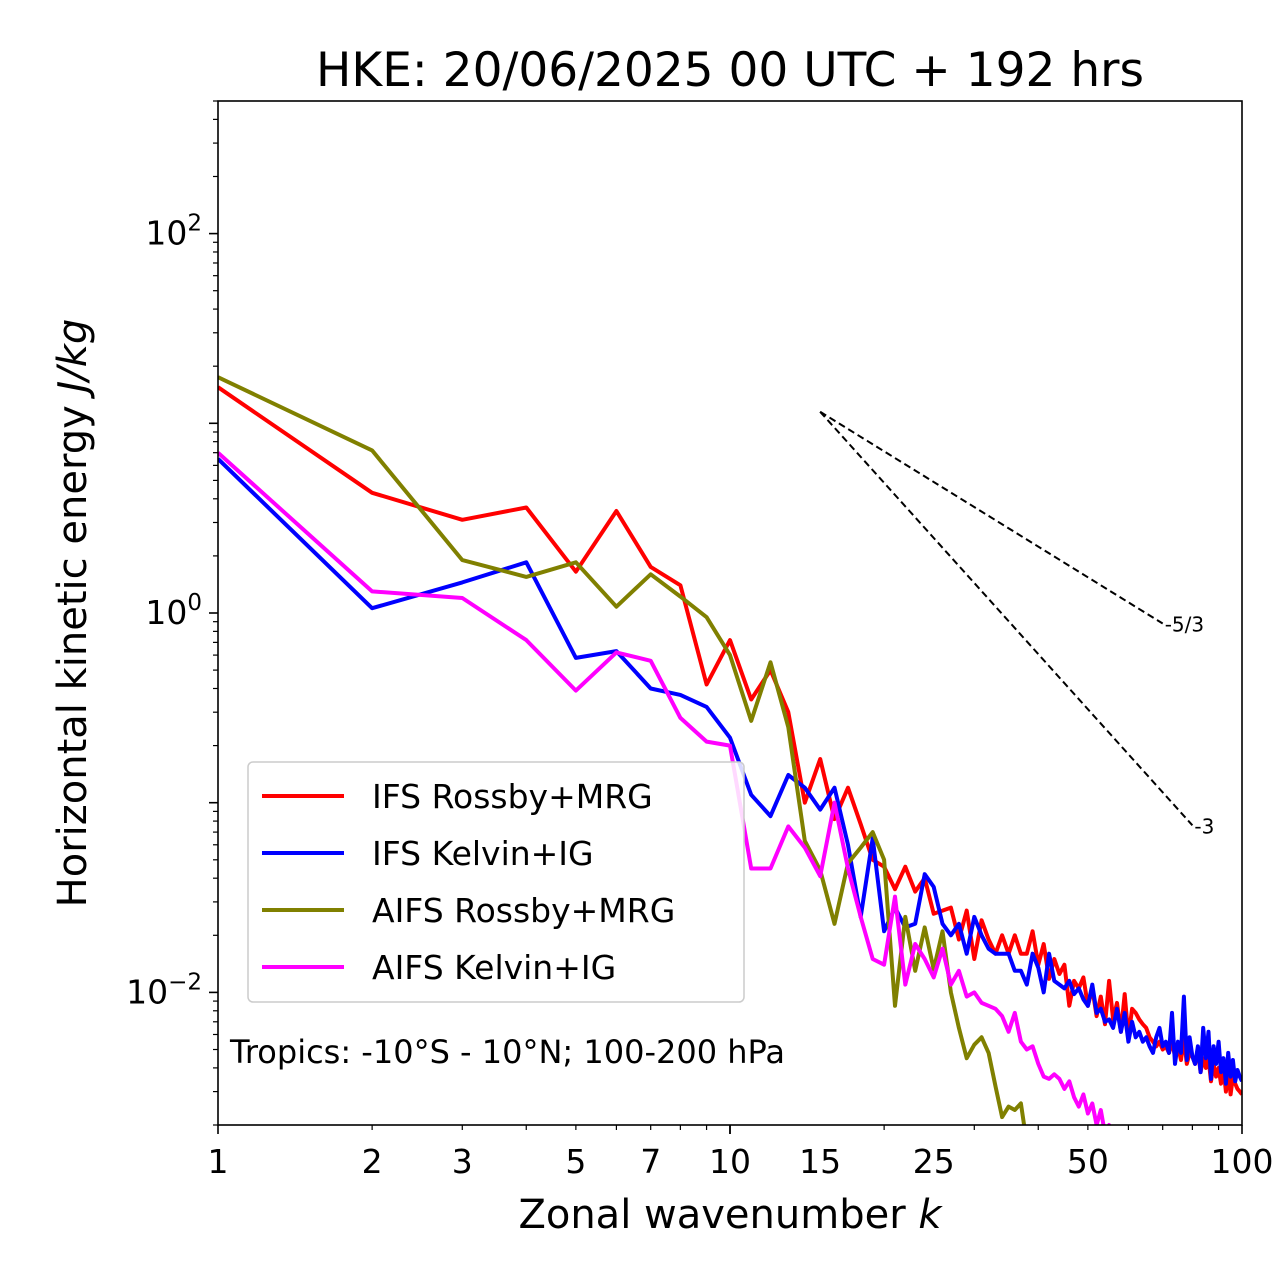 Image resolution: width=1280 pixels, height=1288 pixels. What do you see at coordinates (494, 967) in the screenshot?
I see `legend-label-3: AIFS Kelvin+IG` at bounding box center [494, 967].